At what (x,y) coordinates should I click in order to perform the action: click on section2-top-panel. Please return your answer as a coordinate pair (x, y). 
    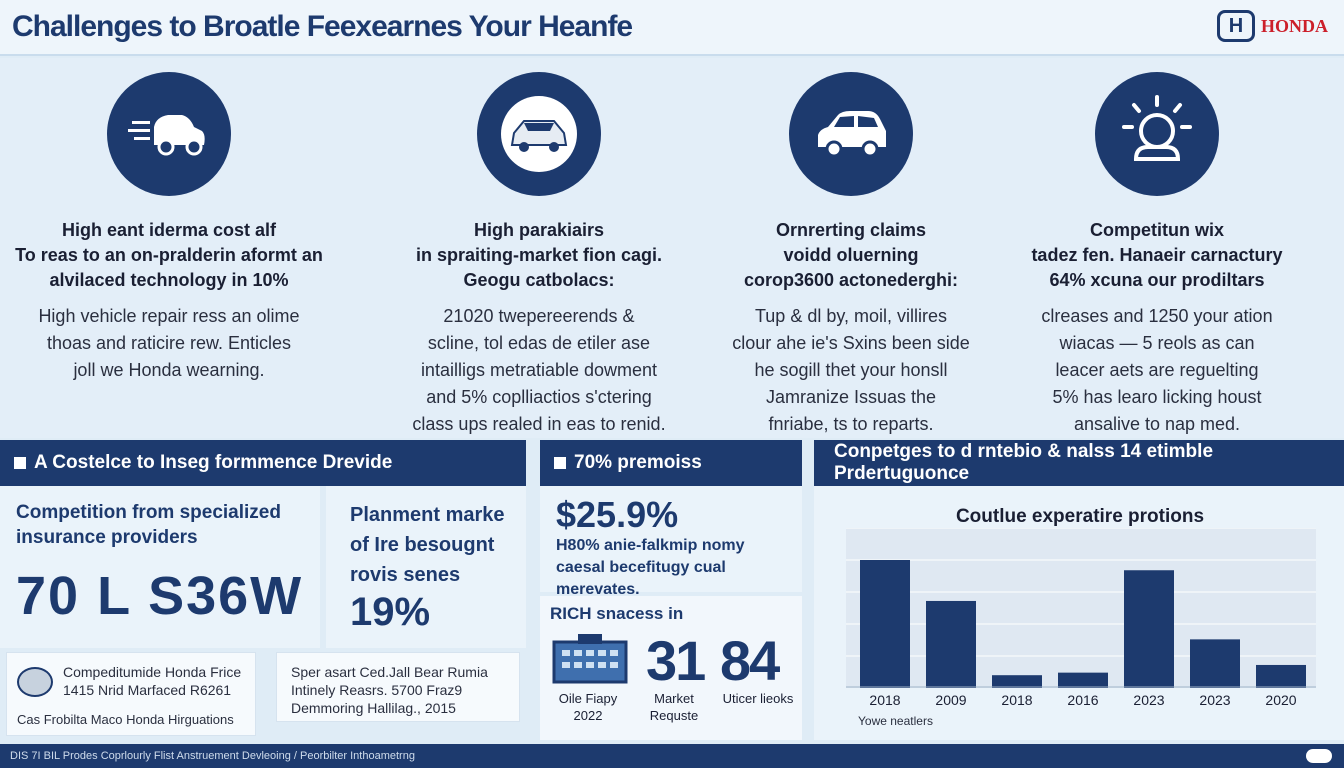
    Looking at the image, I should click on (671, 539).